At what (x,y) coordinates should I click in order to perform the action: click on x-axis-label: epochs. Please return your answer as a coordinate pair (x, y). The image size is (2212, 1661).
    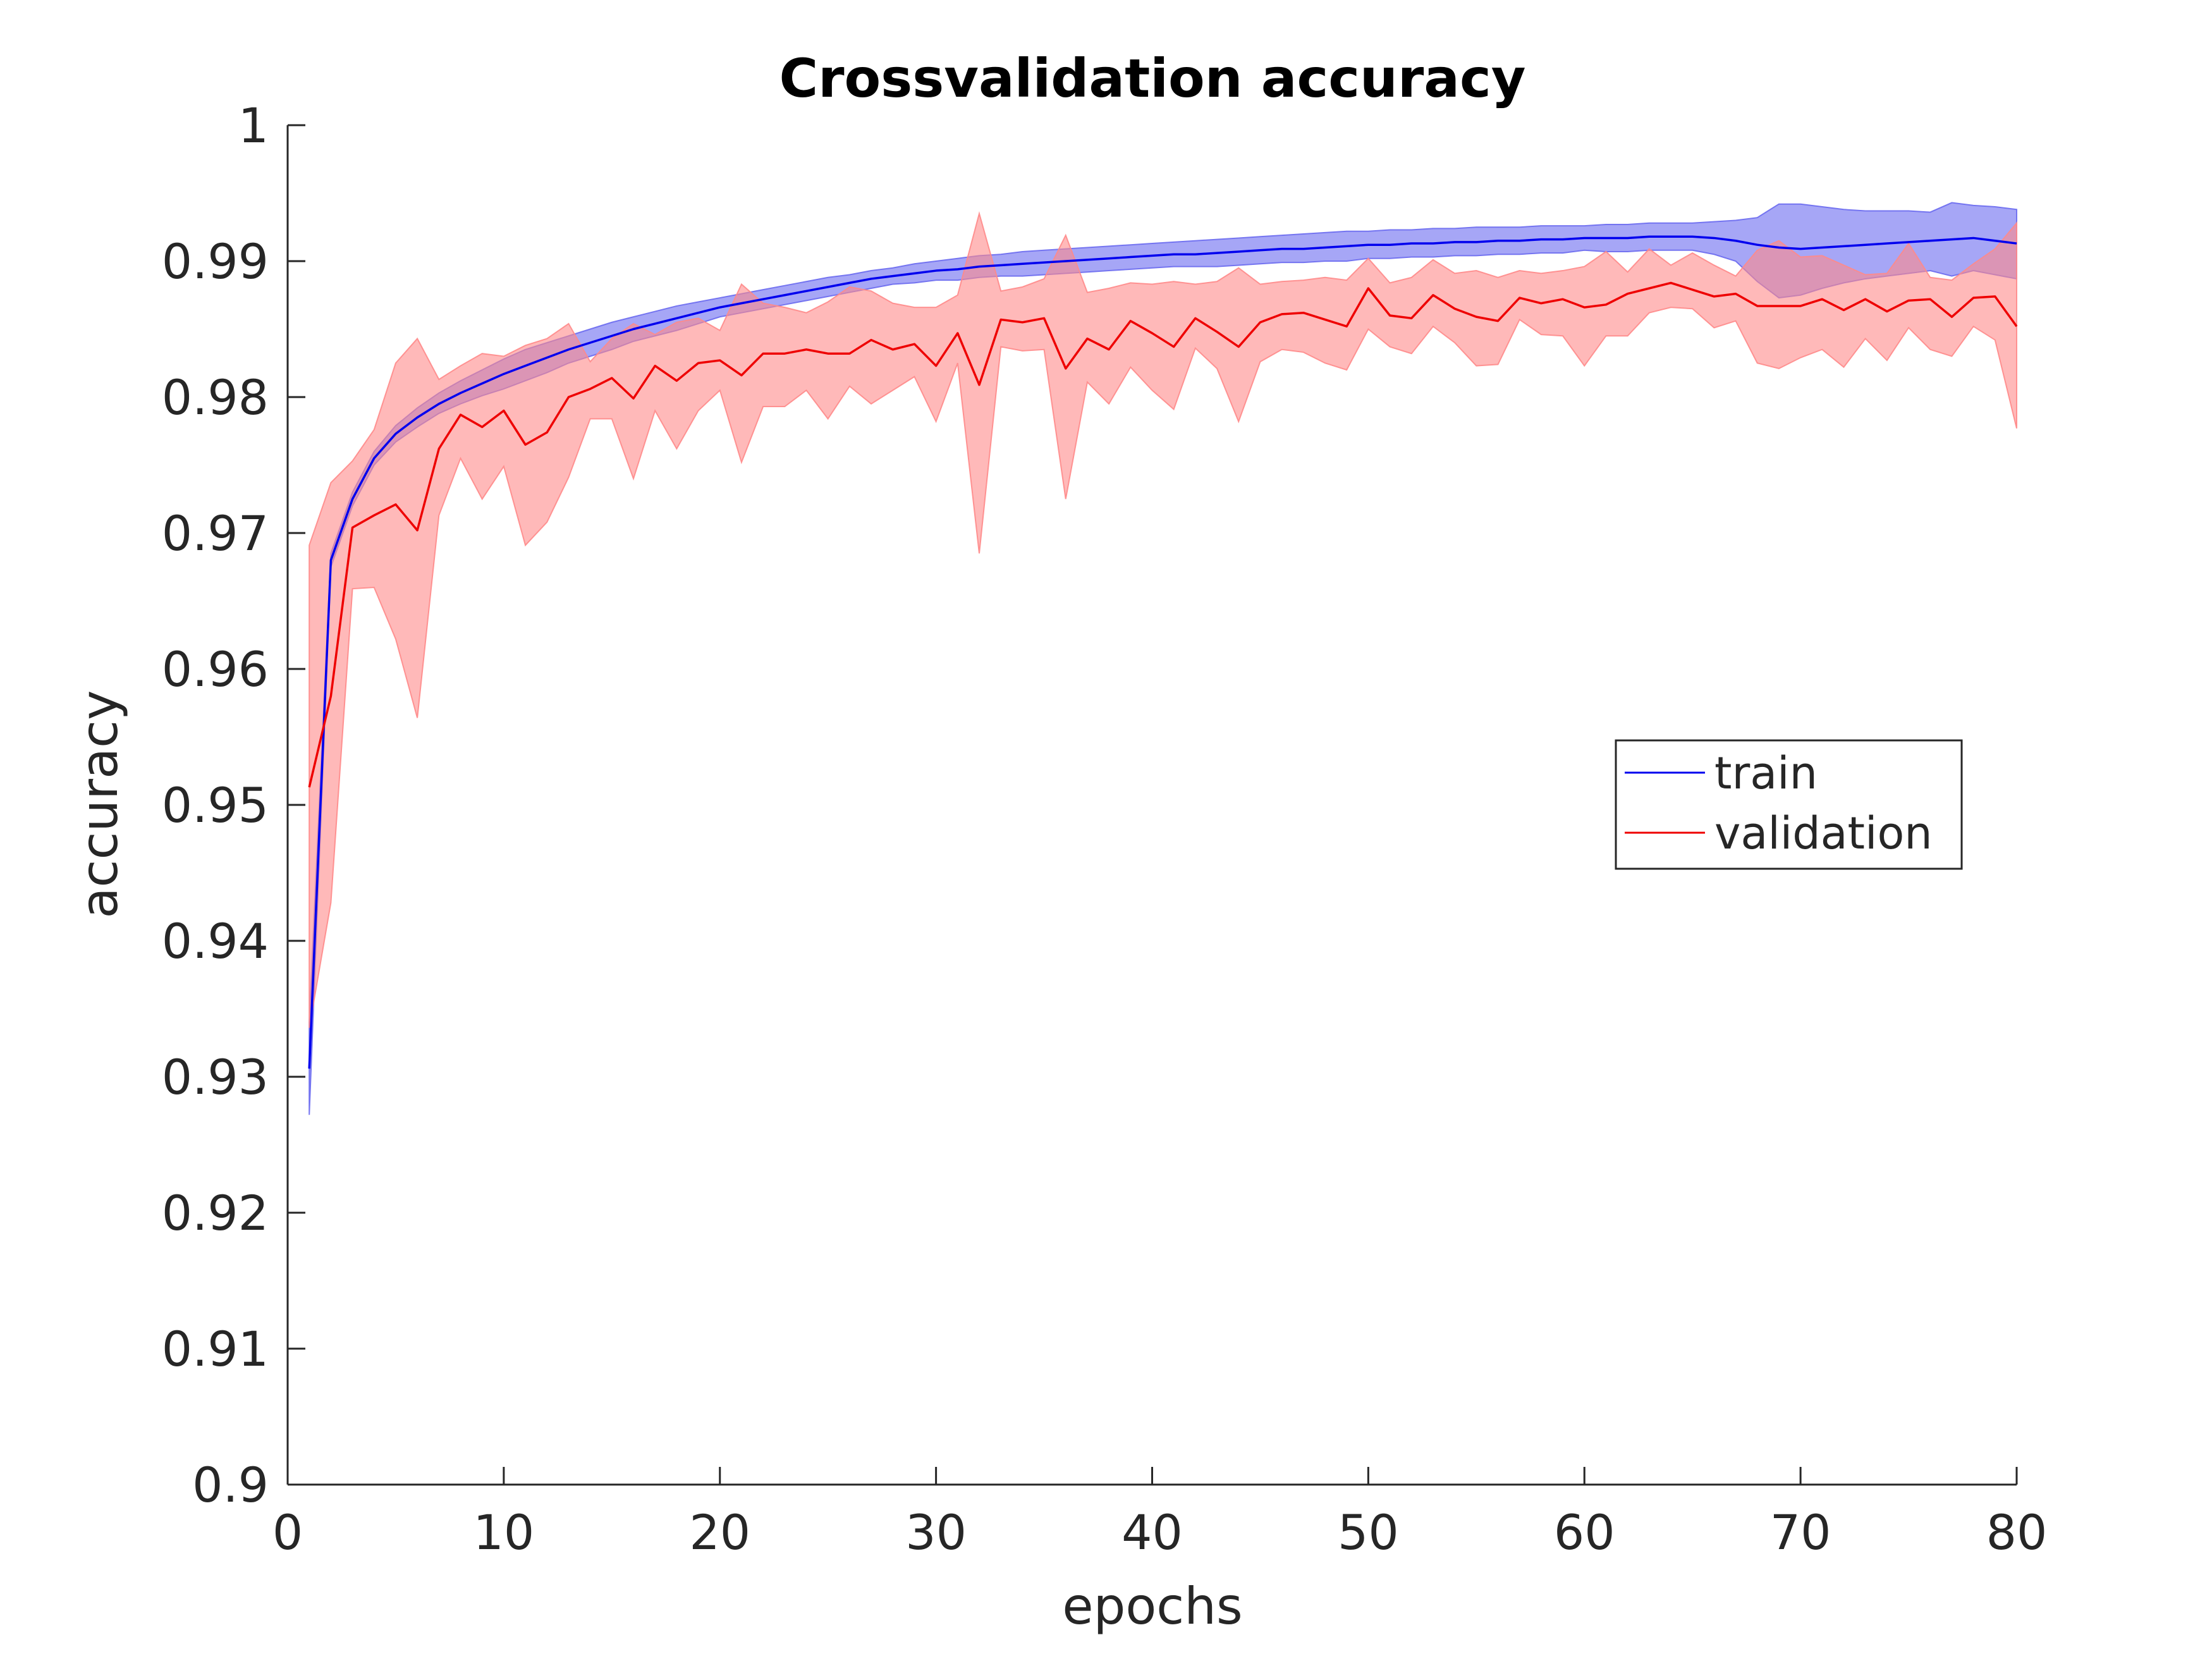
    Looking at the image, I should click on (1152, 1606).